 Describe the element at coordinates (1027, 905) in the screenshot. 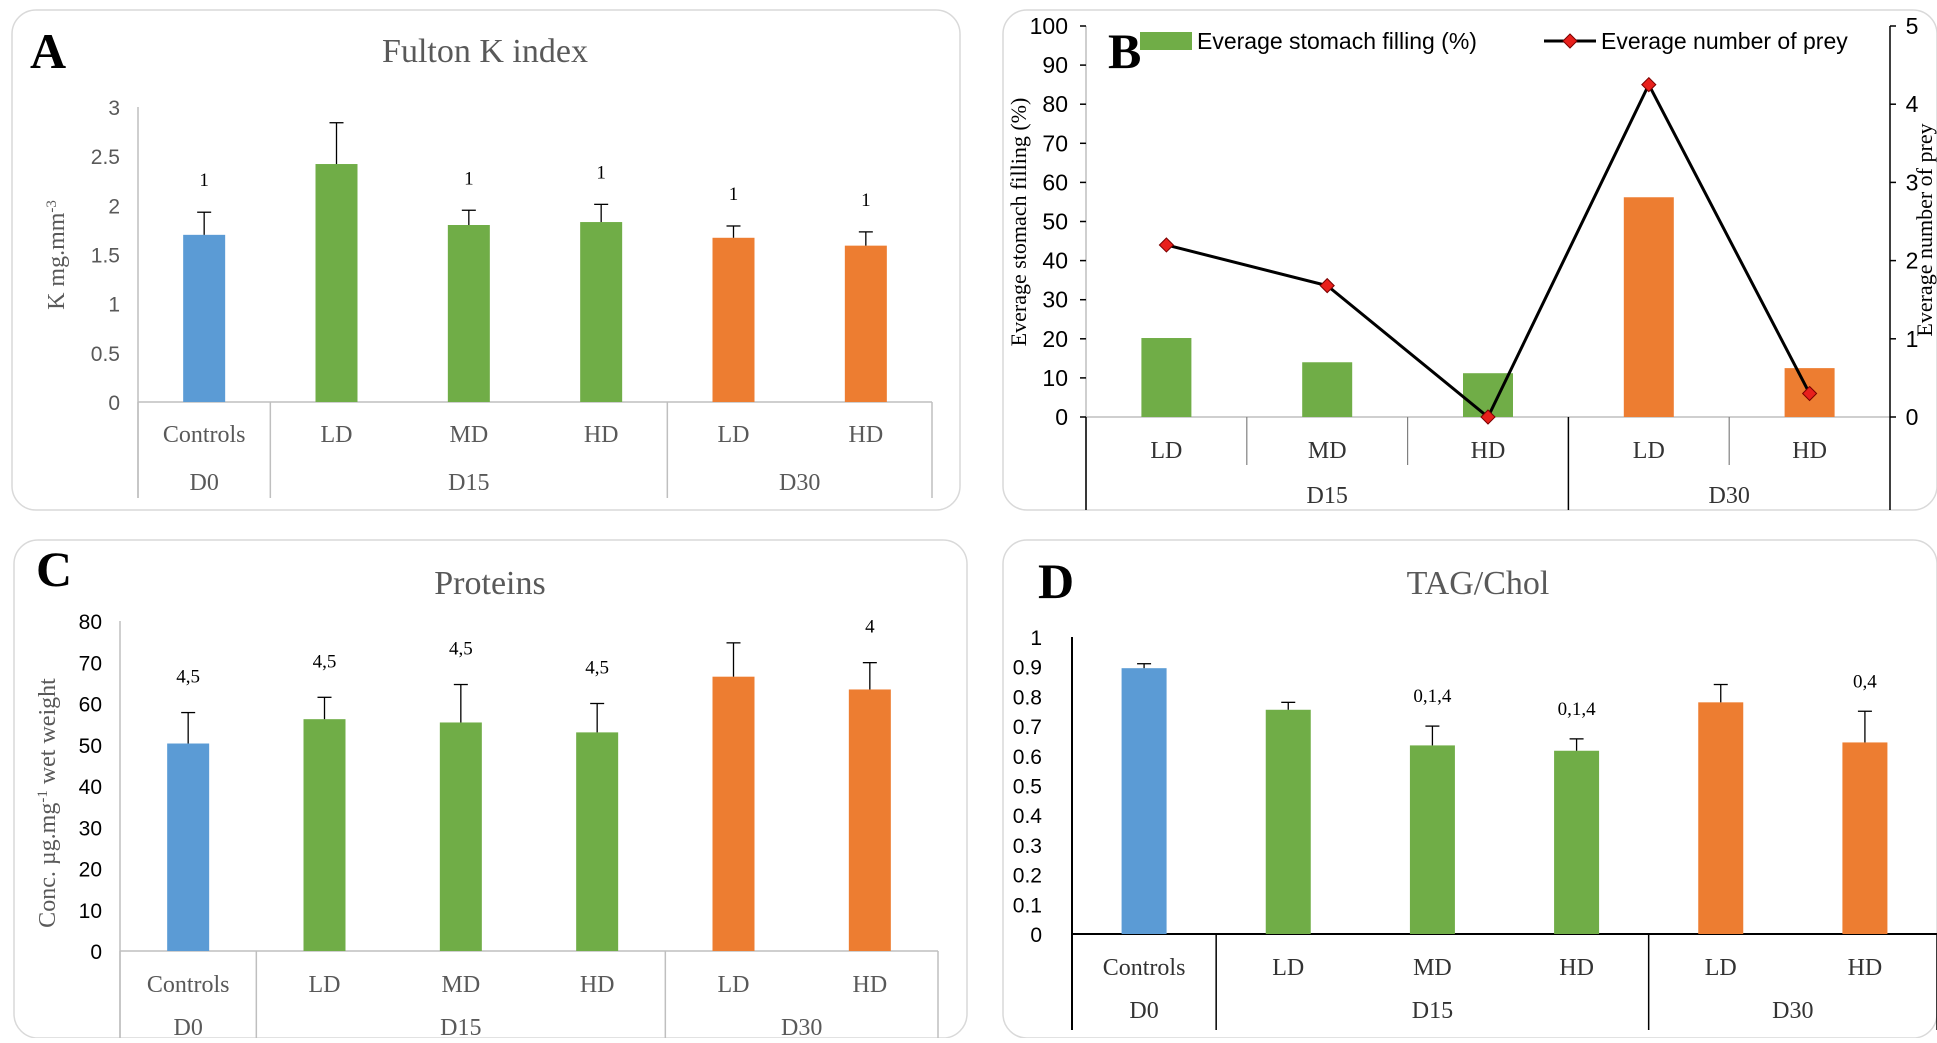

I see `y-tick-label: 0.1` at that location.